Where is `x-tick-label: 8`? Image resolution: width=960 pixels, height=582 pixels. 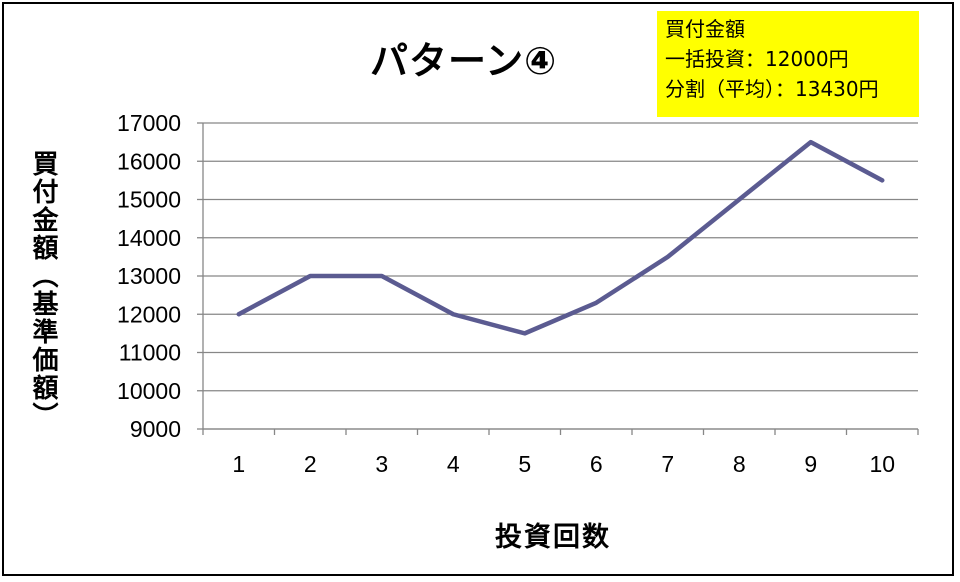
x-tick-label: 8 is located at coordinates (739, 464).